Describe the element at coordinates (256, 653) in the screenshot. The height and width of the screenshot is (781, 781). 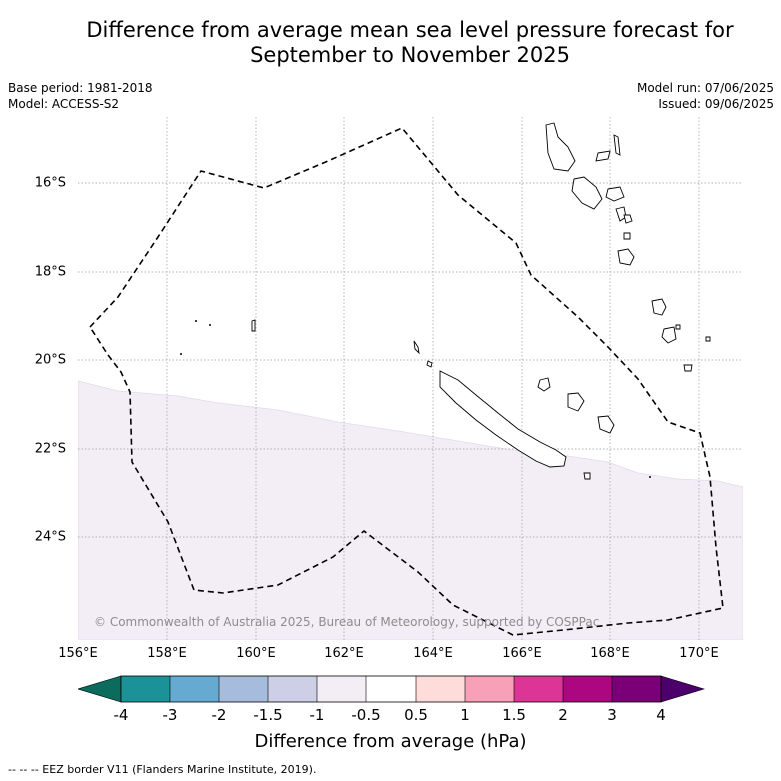
I see `lon-label-160e: 160°E` at that location.